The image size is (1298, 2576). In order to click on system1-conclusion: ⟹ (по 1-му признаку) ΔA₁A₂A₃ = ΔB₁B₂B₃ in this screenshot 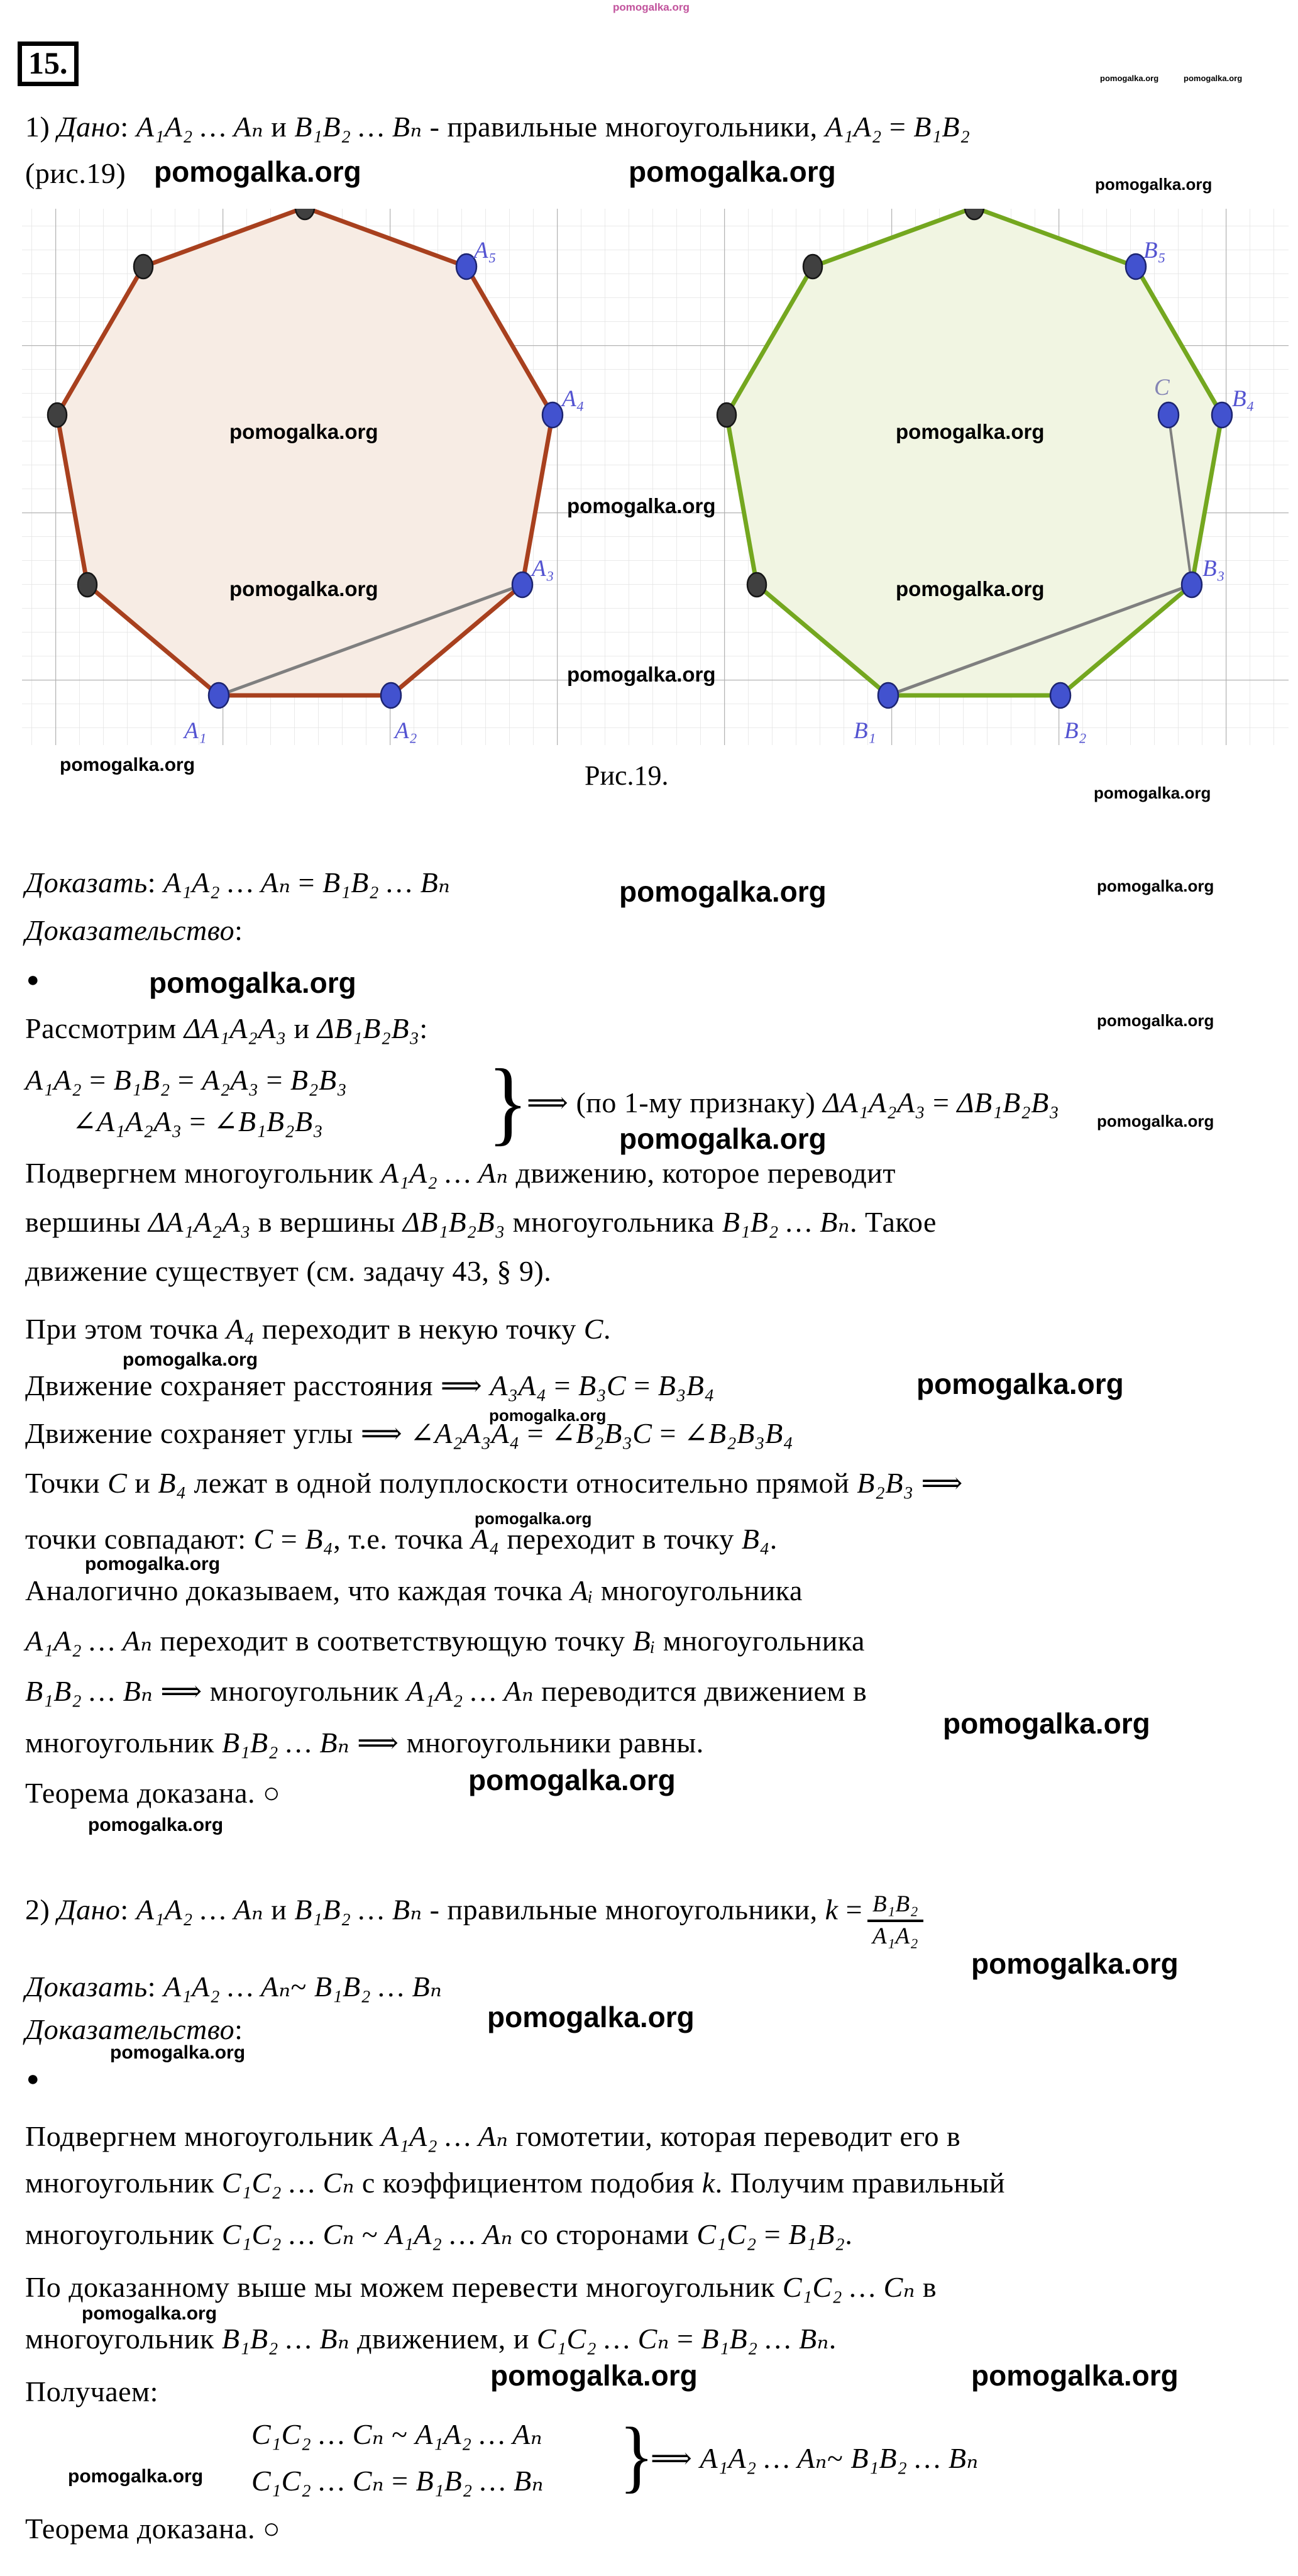, I will do `click(793, 1102)`.